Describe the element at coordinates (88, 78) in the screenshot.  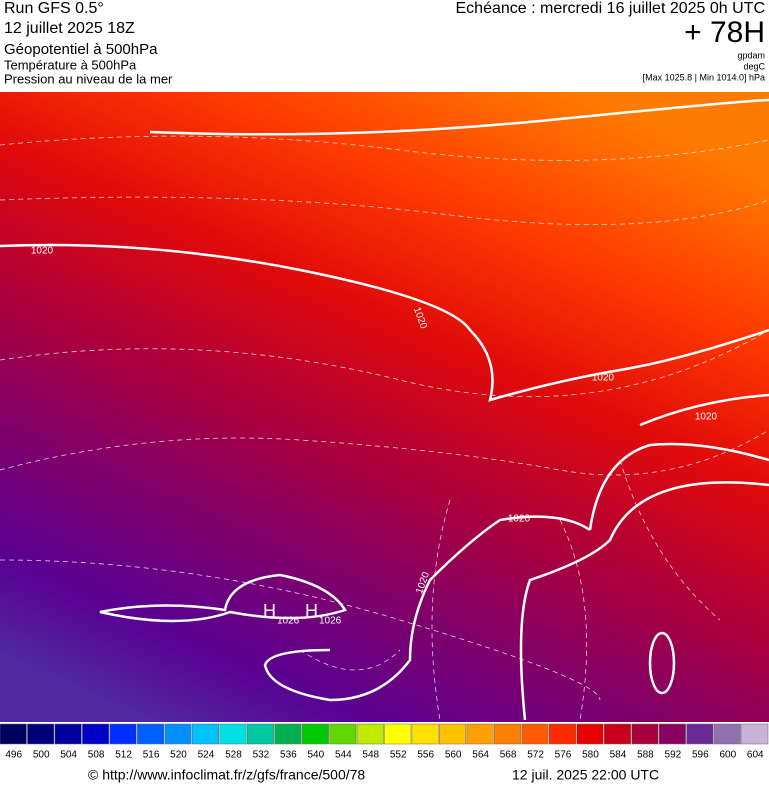
I see `field: Pression au niveau de la mer` at that location.